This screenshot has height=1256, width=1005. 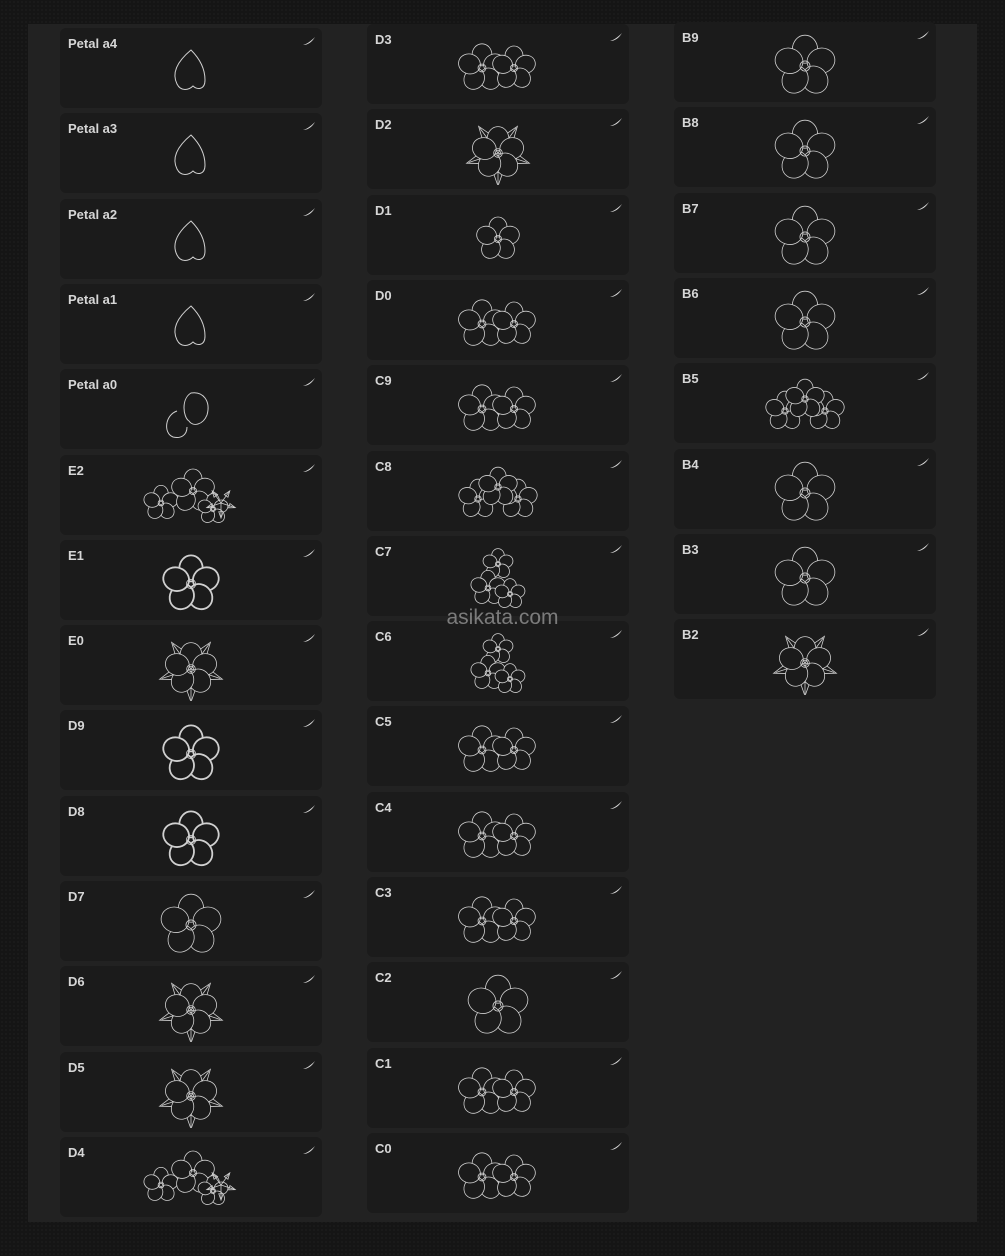 What do you see at coordinates (93, 214) in the screenshot?
I see `brush-name: Petal a2` at bounding box center [93, 214].